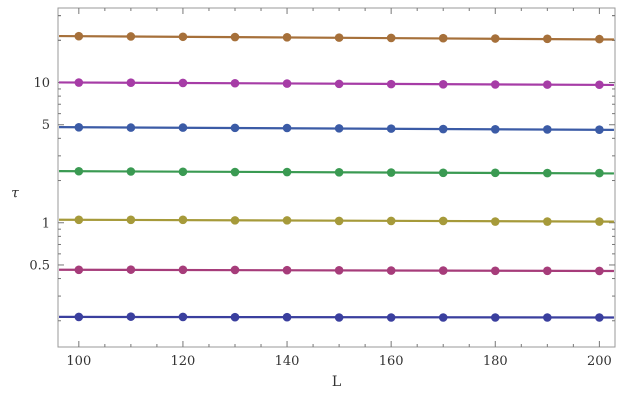 The image size is (630, 394). I want to click on x-tick-label: 100, so click(78, 361).